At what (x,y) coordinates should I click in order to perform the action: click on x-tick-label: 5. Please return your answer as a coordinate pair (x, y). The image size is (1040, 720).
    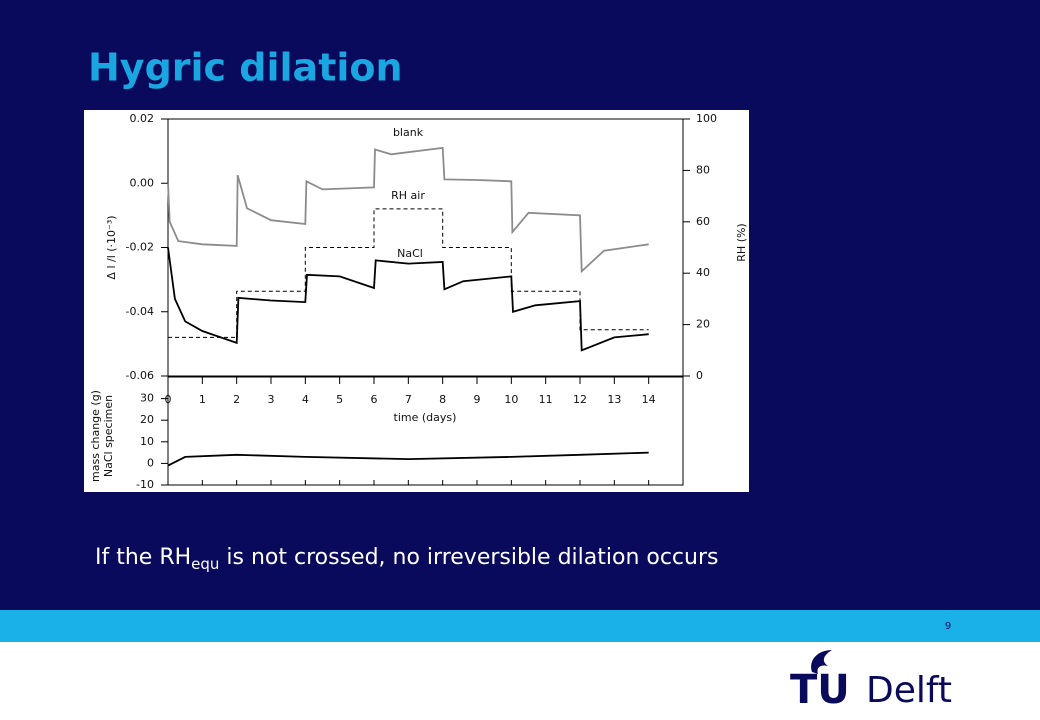
    Looking at the image, I should click on (339, 399).